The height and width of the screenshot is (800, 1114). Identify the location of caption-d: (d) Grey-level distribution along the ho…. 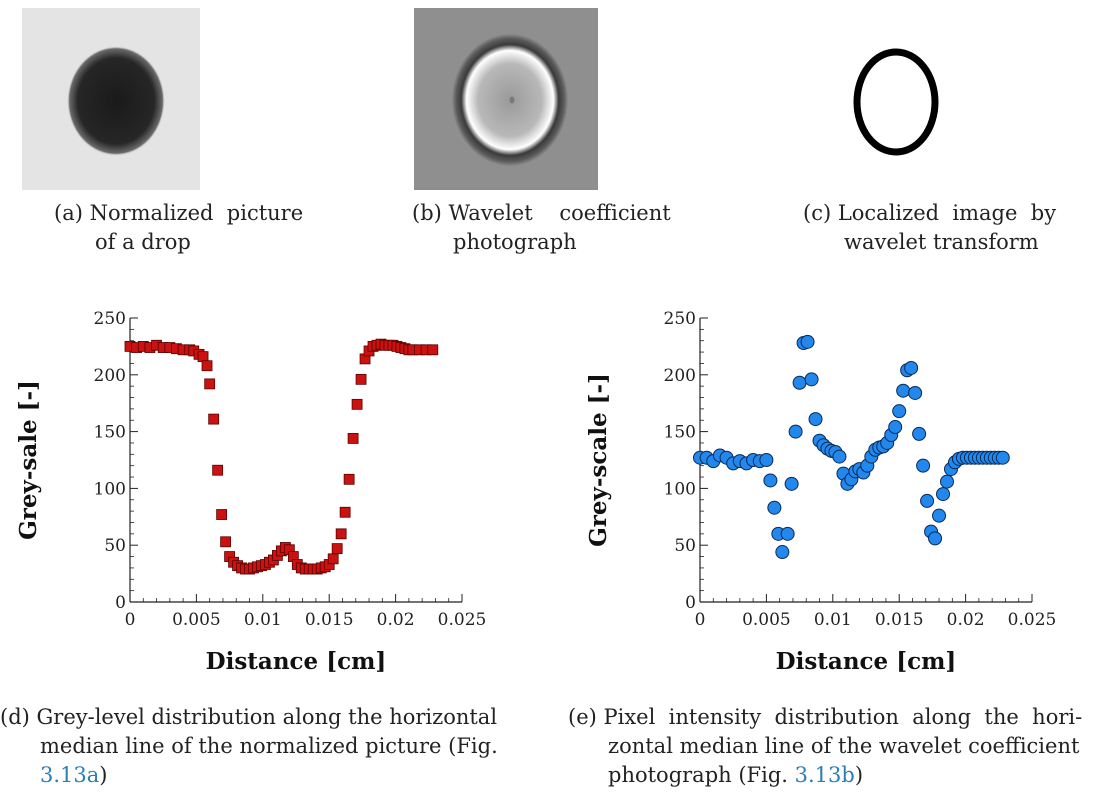
(260, 746).